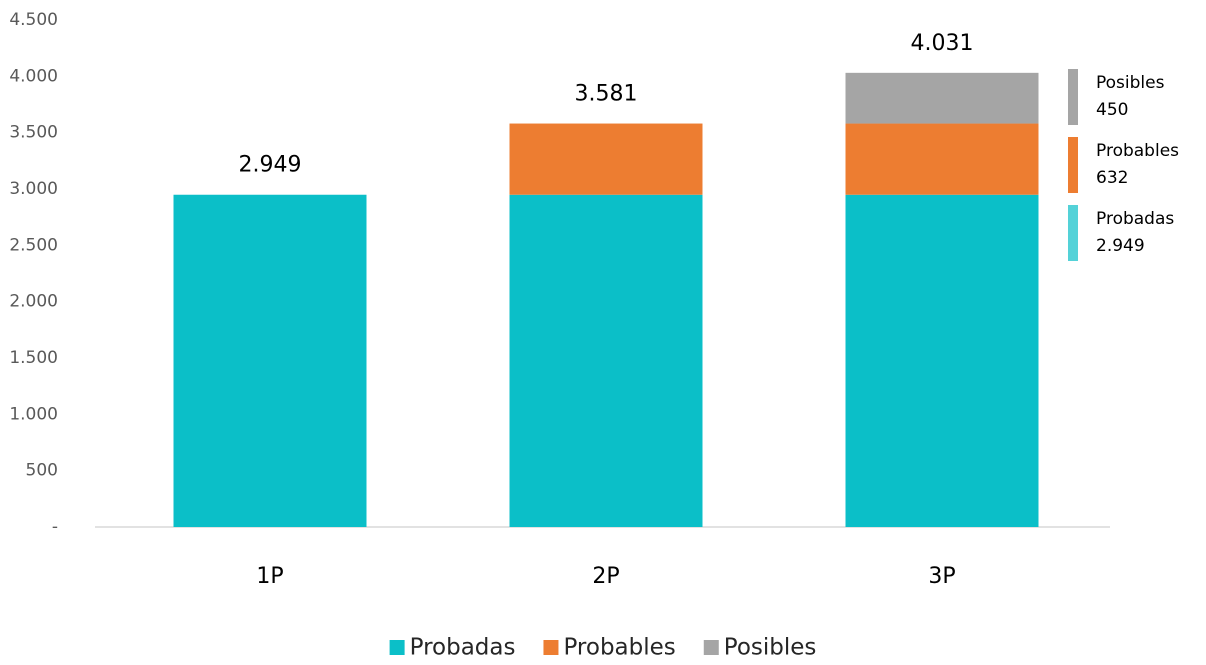  Describe the element at coordinates (55, 527) in the screenshot. I see `y-tick-label: -` at that location.